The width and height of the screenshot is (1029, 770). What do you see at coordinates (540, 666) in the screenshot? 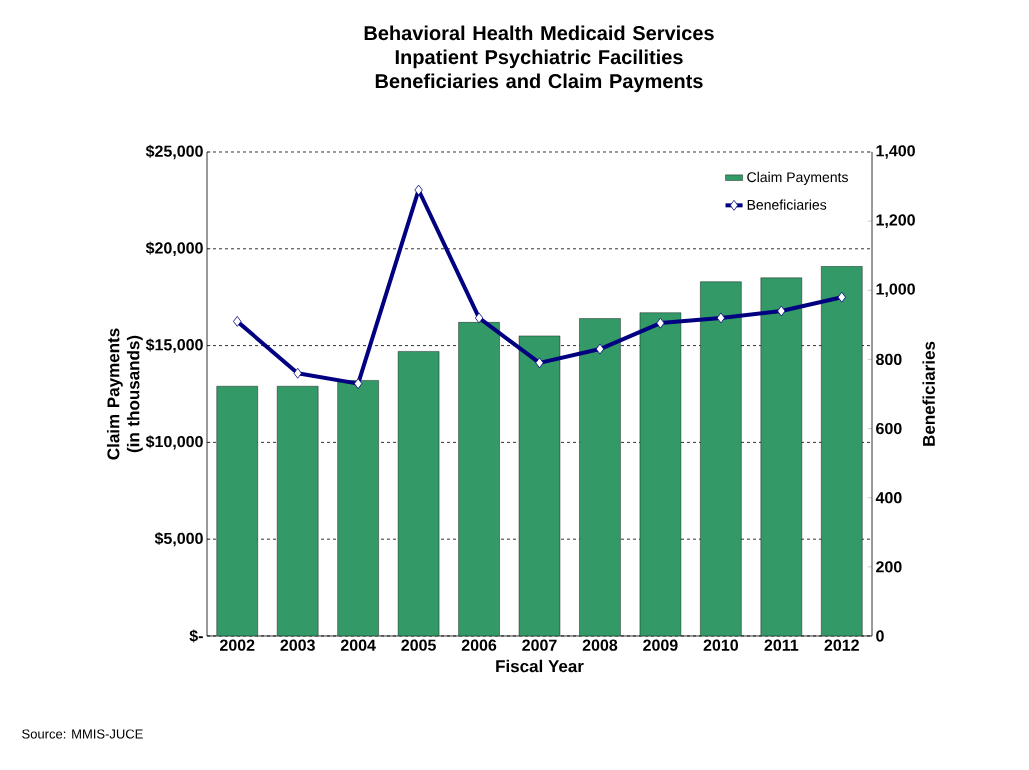
I see `x-axis-title: Fiscal Year` at bounding box center [540, 666].